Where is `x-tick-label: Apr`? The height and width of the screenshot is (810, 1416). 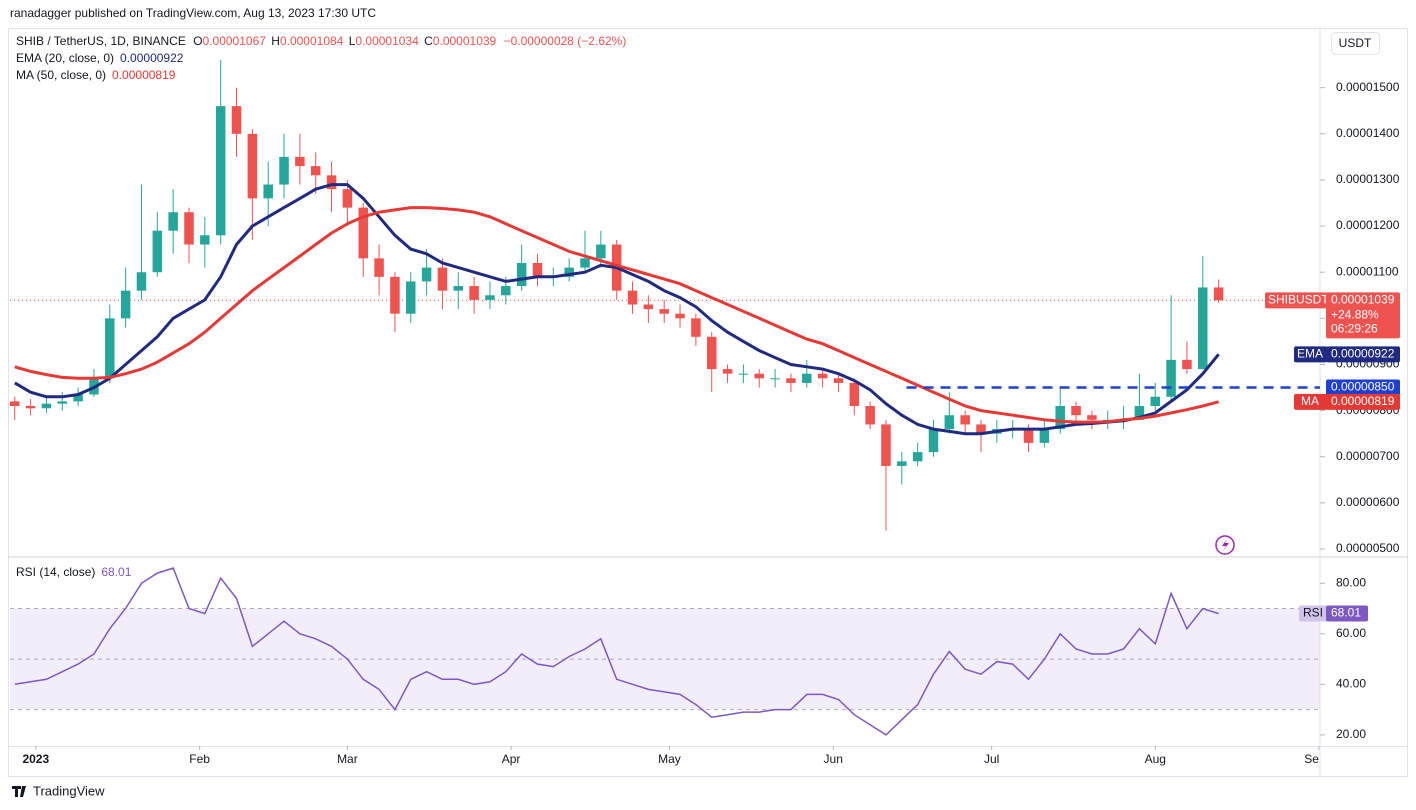 x-tick-label: Apr is located at coordinates (511, 759).